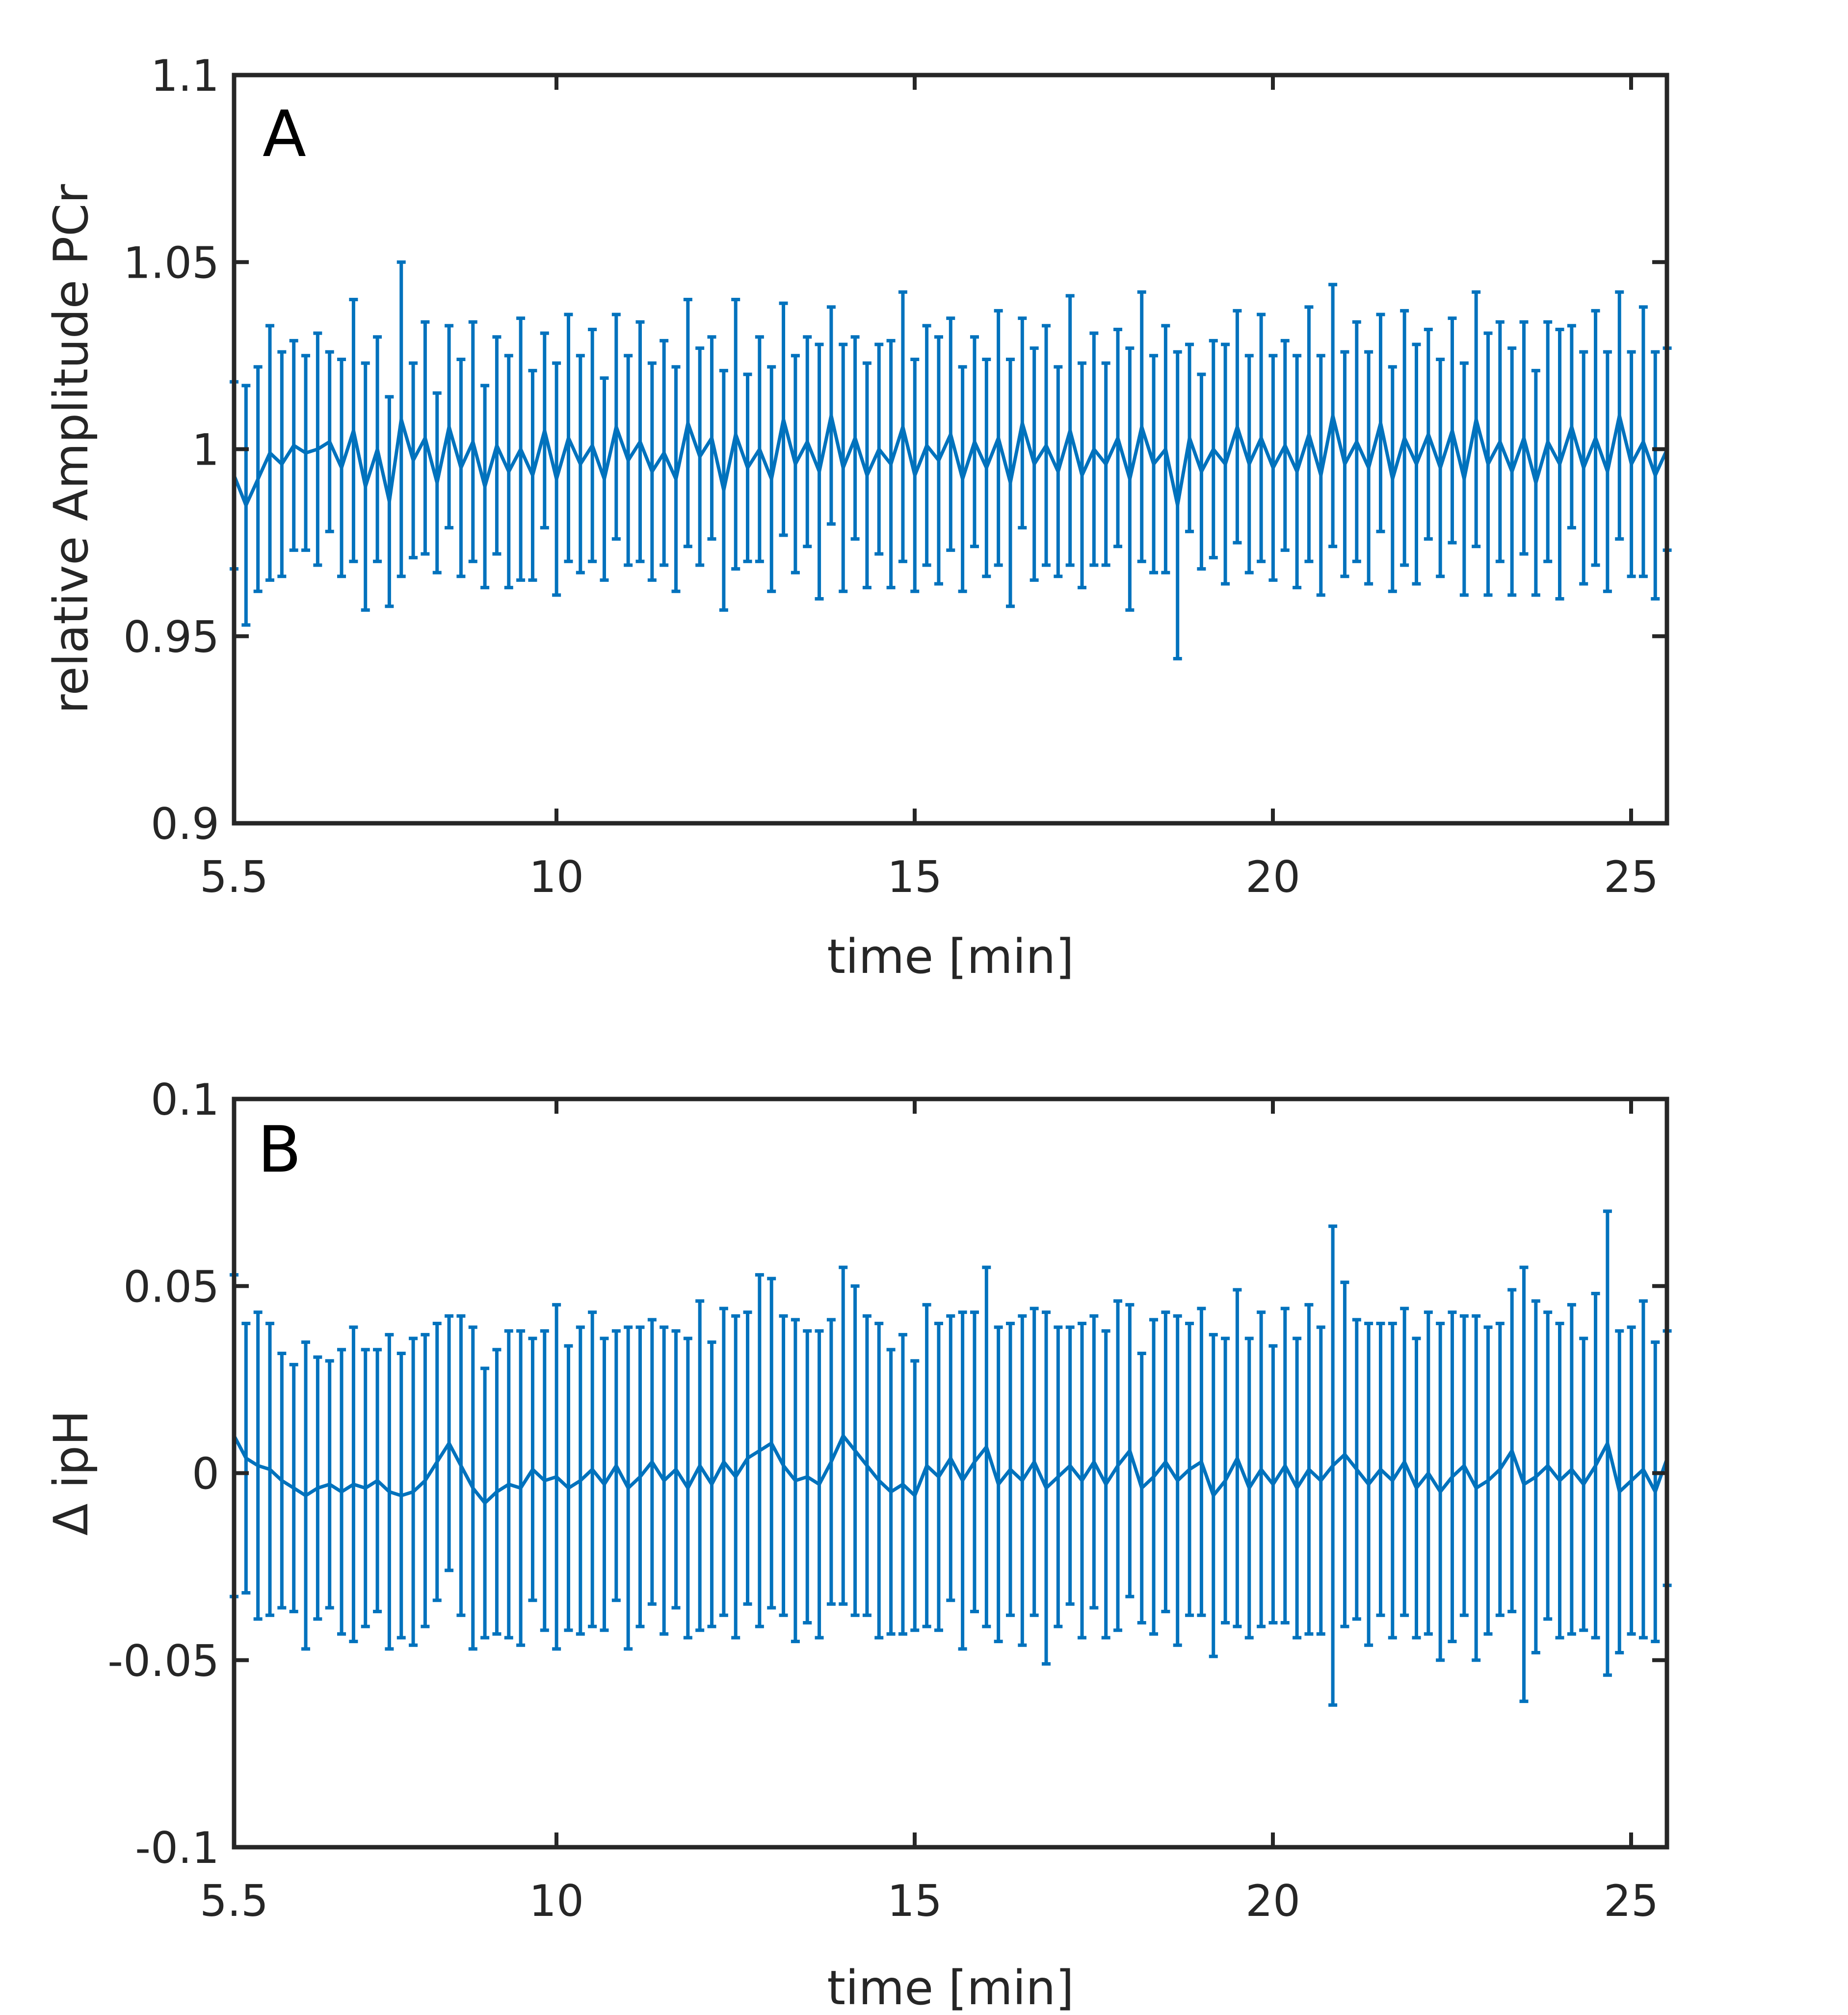 The height and width of the screenshot is (2015, 1848). Describe the element at coordinates (234, 1901) in the screenshot. I see `panel-b-x-tick-label: 5.5` at that location.